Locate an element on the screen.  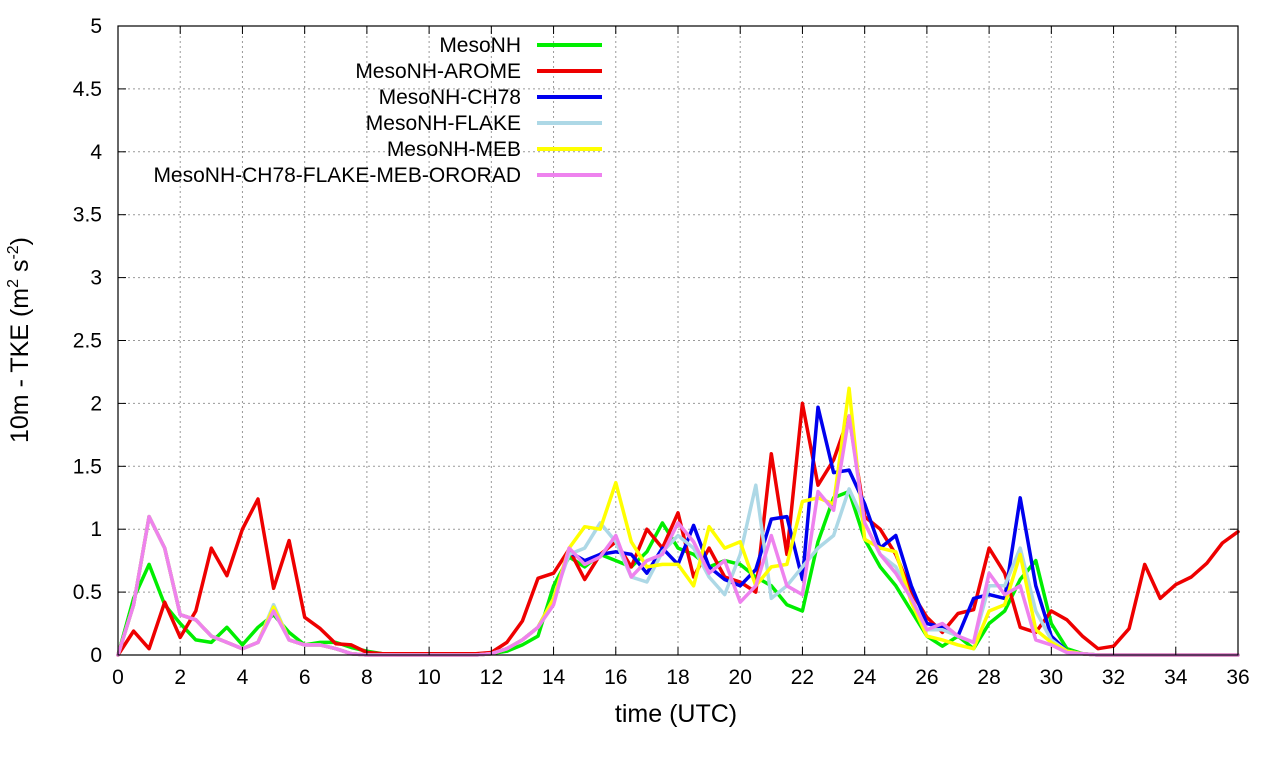
y-axis-title: 10m - TKE (m2 s-2) is located at coordinates (19, 340).